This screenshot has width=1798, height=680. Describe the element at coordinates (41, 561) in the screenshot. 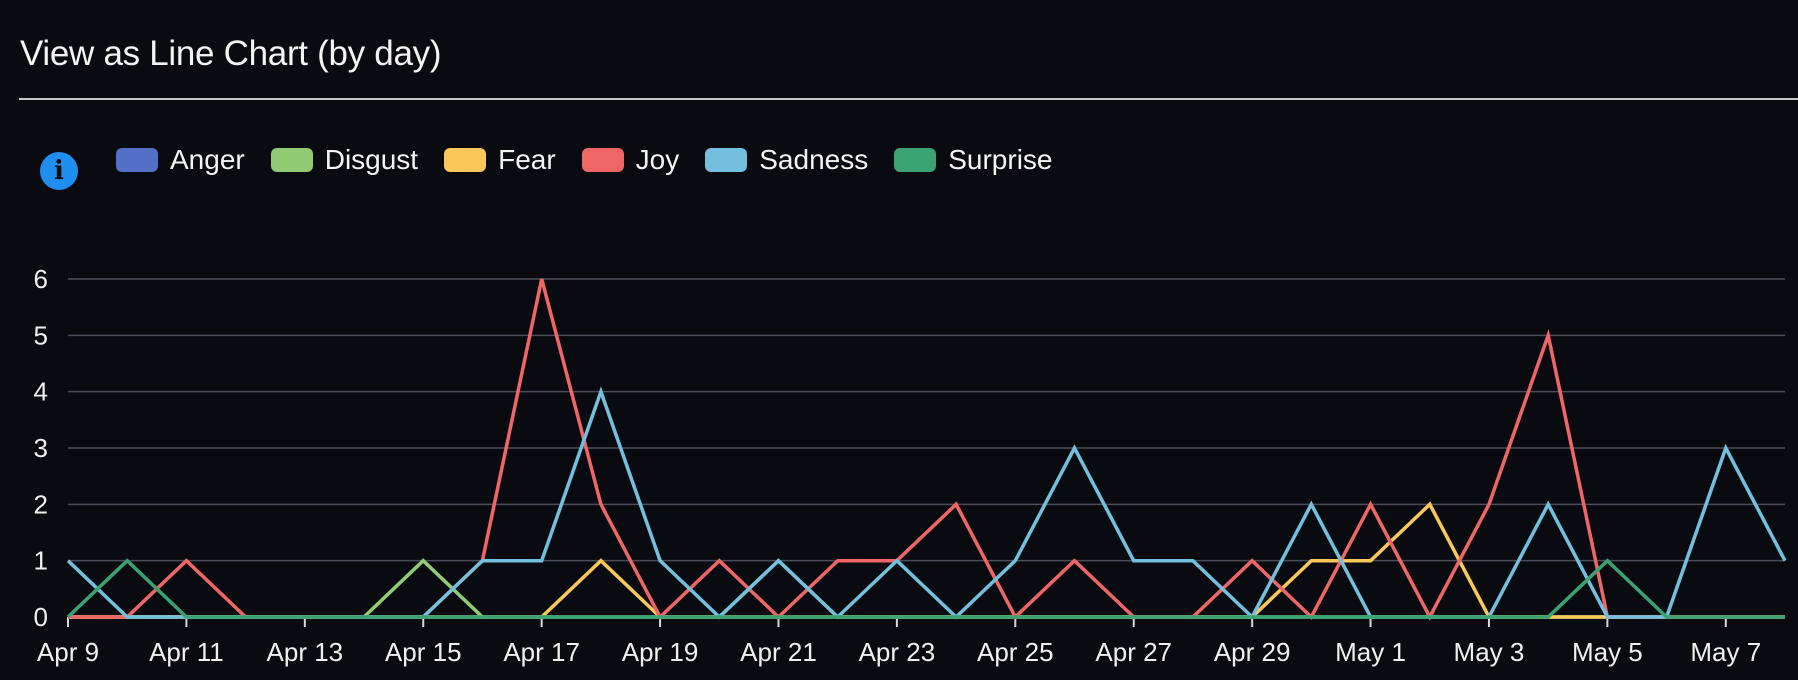

I see `y-tick-label: 1` at that location.